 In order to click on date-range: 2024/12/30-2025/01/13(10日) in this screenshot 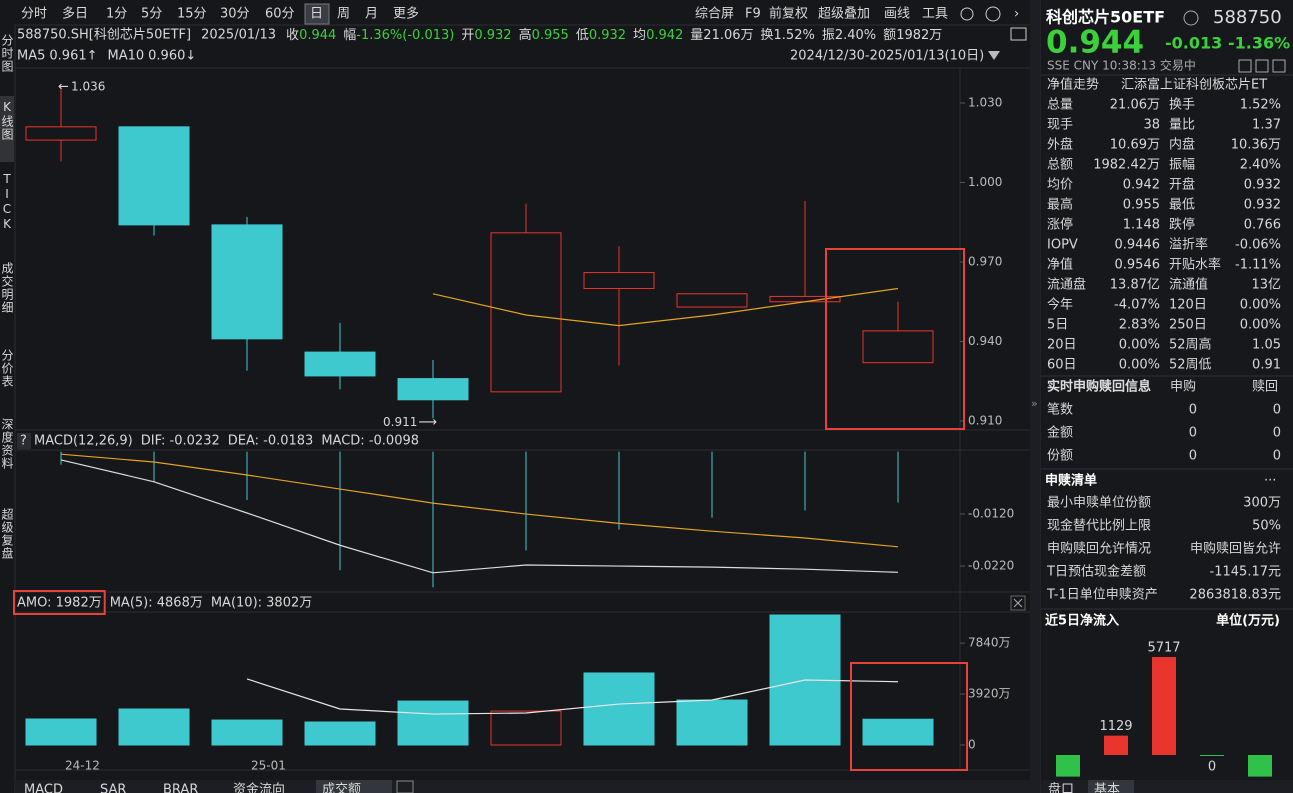, I will do `click(887, 56)`.